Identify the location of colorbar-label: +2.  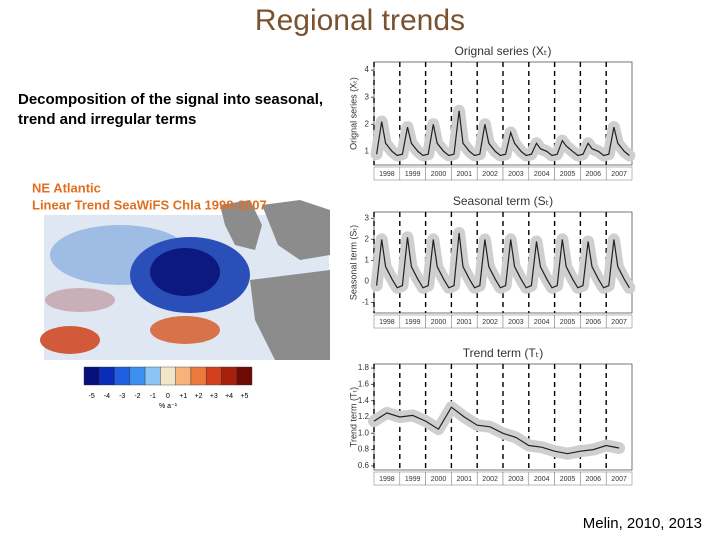
(199, 396).